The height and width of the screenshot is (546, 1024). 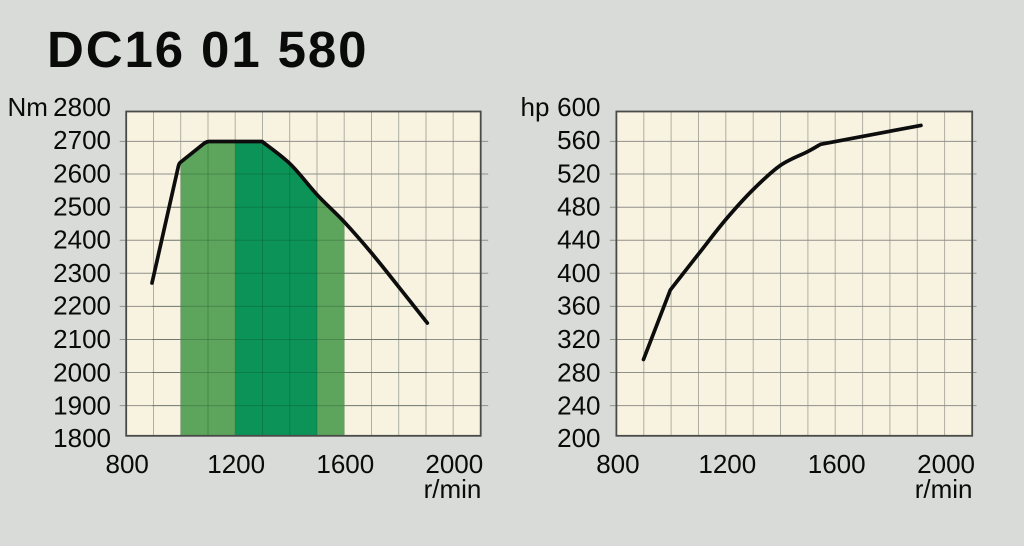 I want to click on svg-text: DC16 01 580, so click(x=207, y=49).